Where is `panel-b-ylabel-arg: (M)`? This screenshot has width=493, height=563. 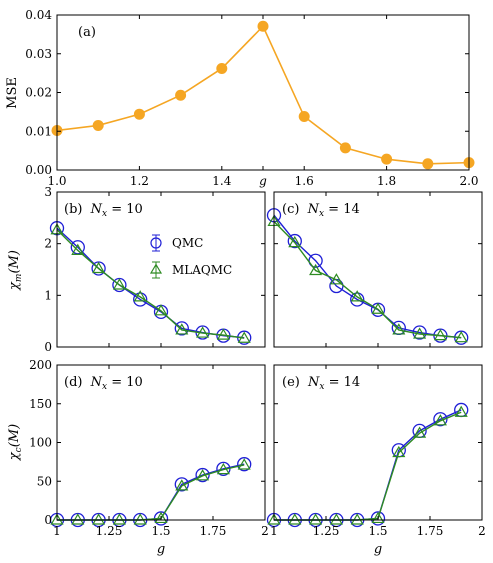
panel-b-ylabel-arg: (M) is located at coordinates (14, 261).